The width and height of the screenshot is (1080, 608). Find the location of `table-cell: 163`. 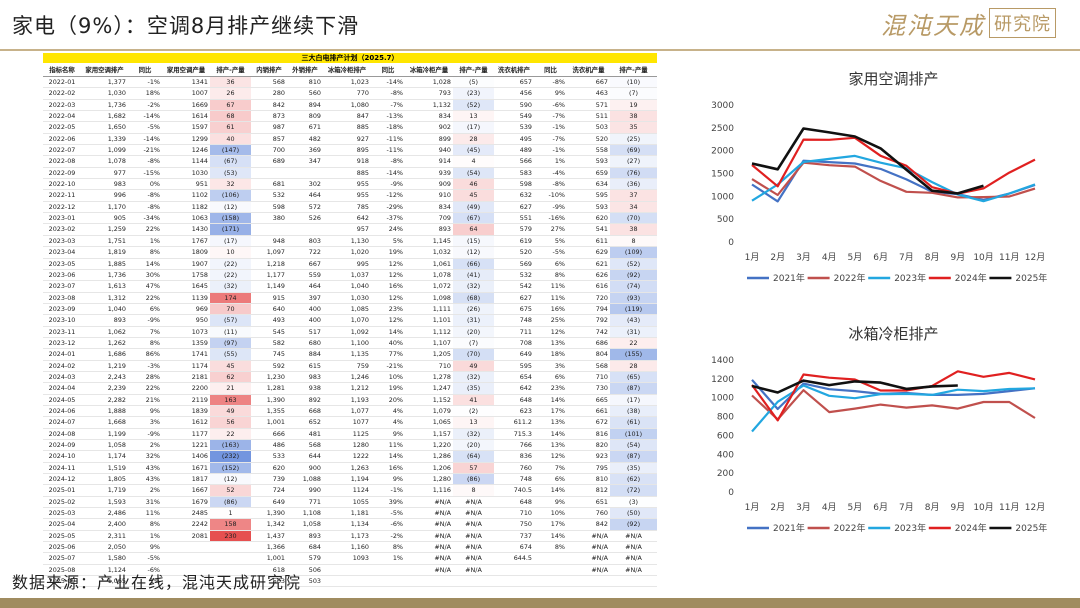

table-cell: 163 is located at coordinates (230, 400).